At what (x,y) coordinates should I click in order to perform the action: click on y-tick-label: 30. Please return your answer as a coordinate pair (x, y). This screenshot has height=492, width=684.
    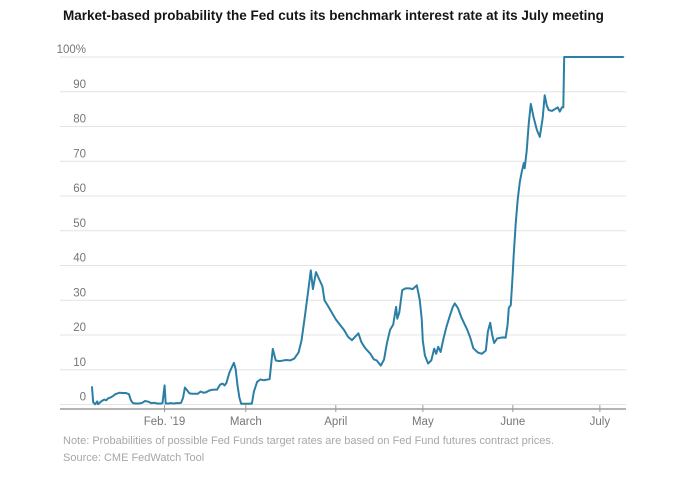
    Looking at the image, I should click on (79, 293).